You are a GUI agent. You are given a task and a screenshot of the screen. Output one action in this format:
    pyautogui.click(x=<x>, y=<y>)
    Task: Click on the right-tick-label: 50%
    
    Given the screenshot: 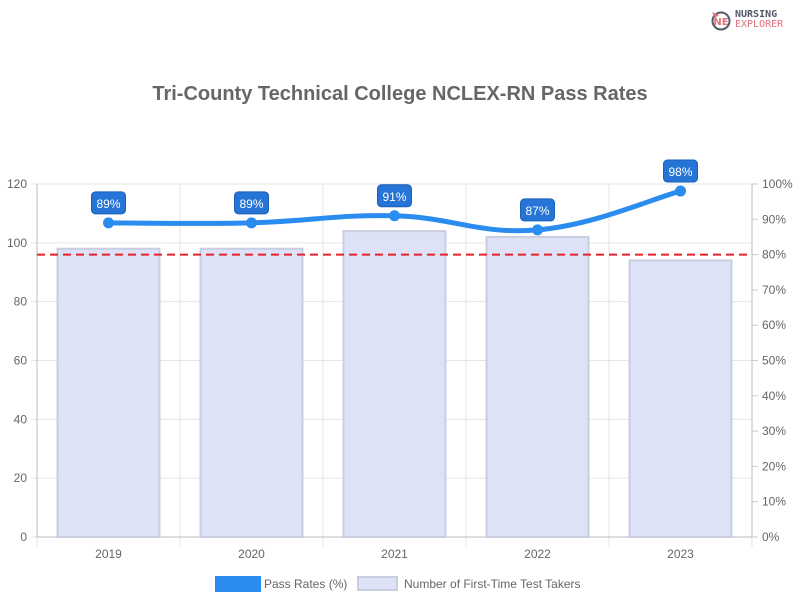 What is the action you would take?
    pyautogui.click(x=774, y=361)
    